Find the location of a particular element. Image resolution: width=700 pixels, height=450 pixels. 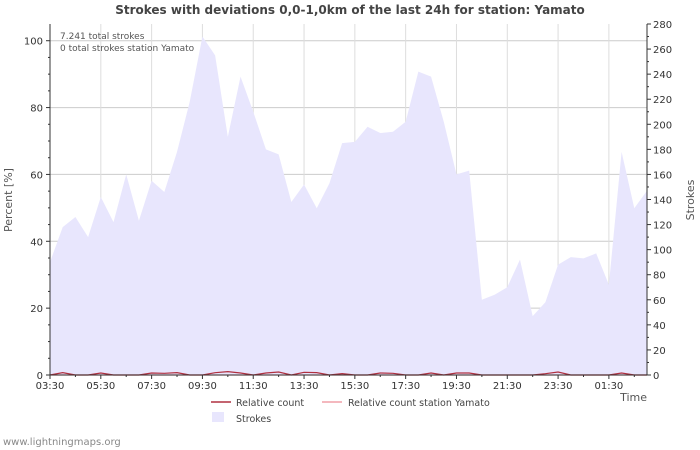

y-right-tick-label-160: 160 is located at coordinates (662, 175).